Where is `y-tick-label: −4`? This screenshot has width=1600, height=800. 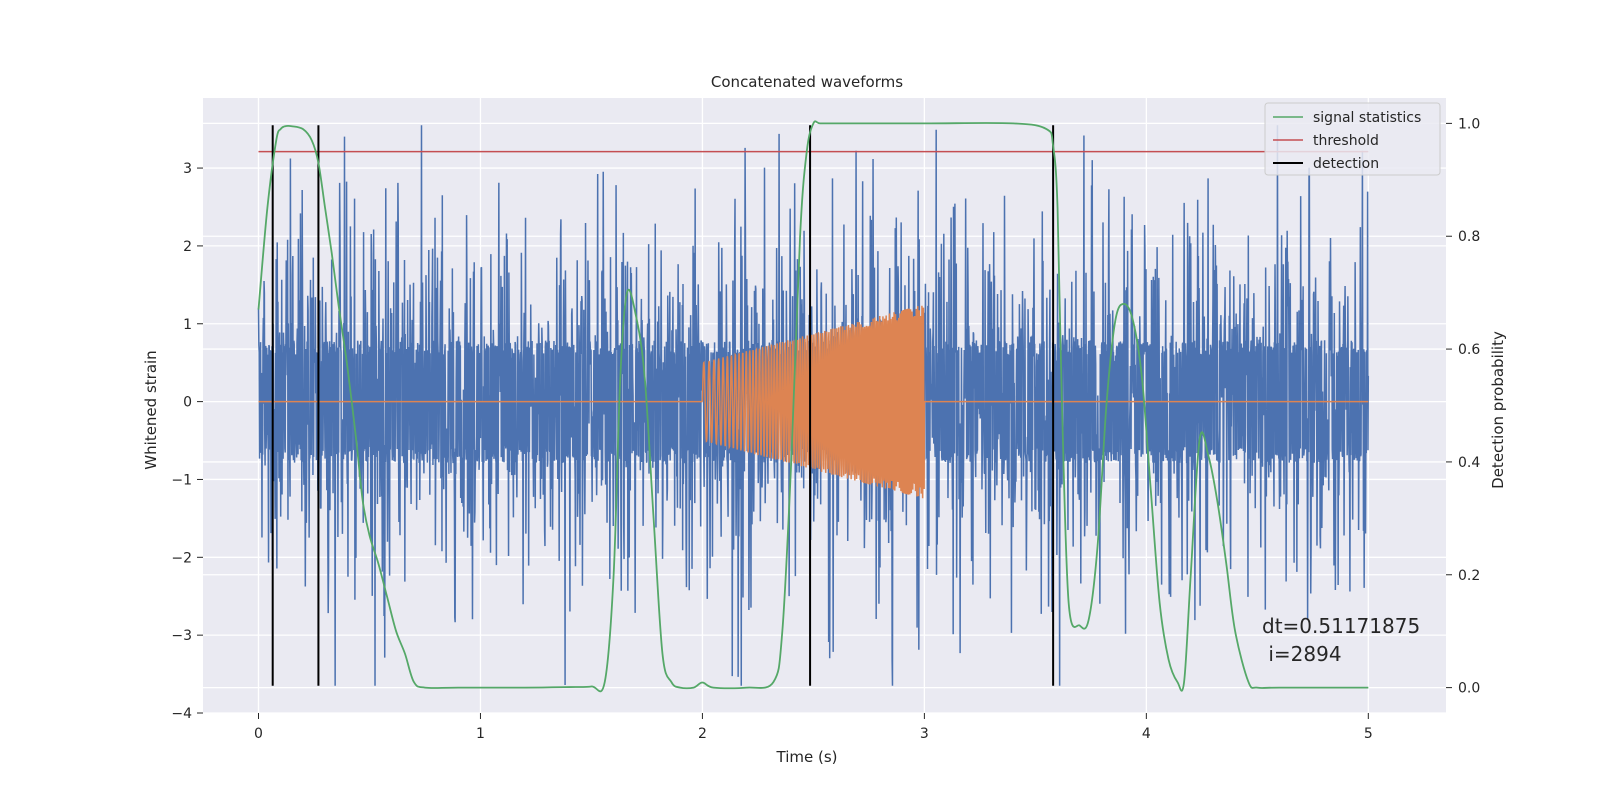 y-tick-label: −4 is located at coordinates (181, 714).